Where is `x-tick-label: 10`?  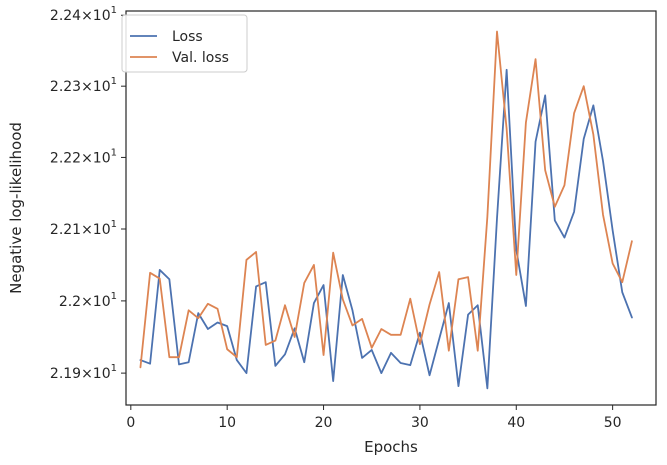 x-tick-label: 10 is located at coordinates (227, 423).